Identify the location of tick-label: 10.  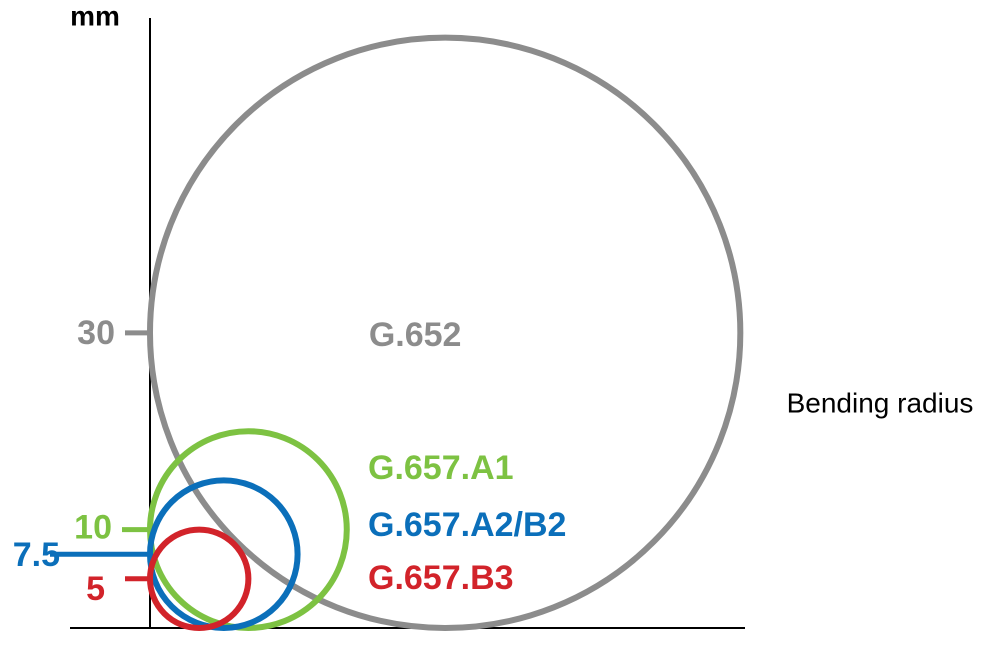
(93, 528).